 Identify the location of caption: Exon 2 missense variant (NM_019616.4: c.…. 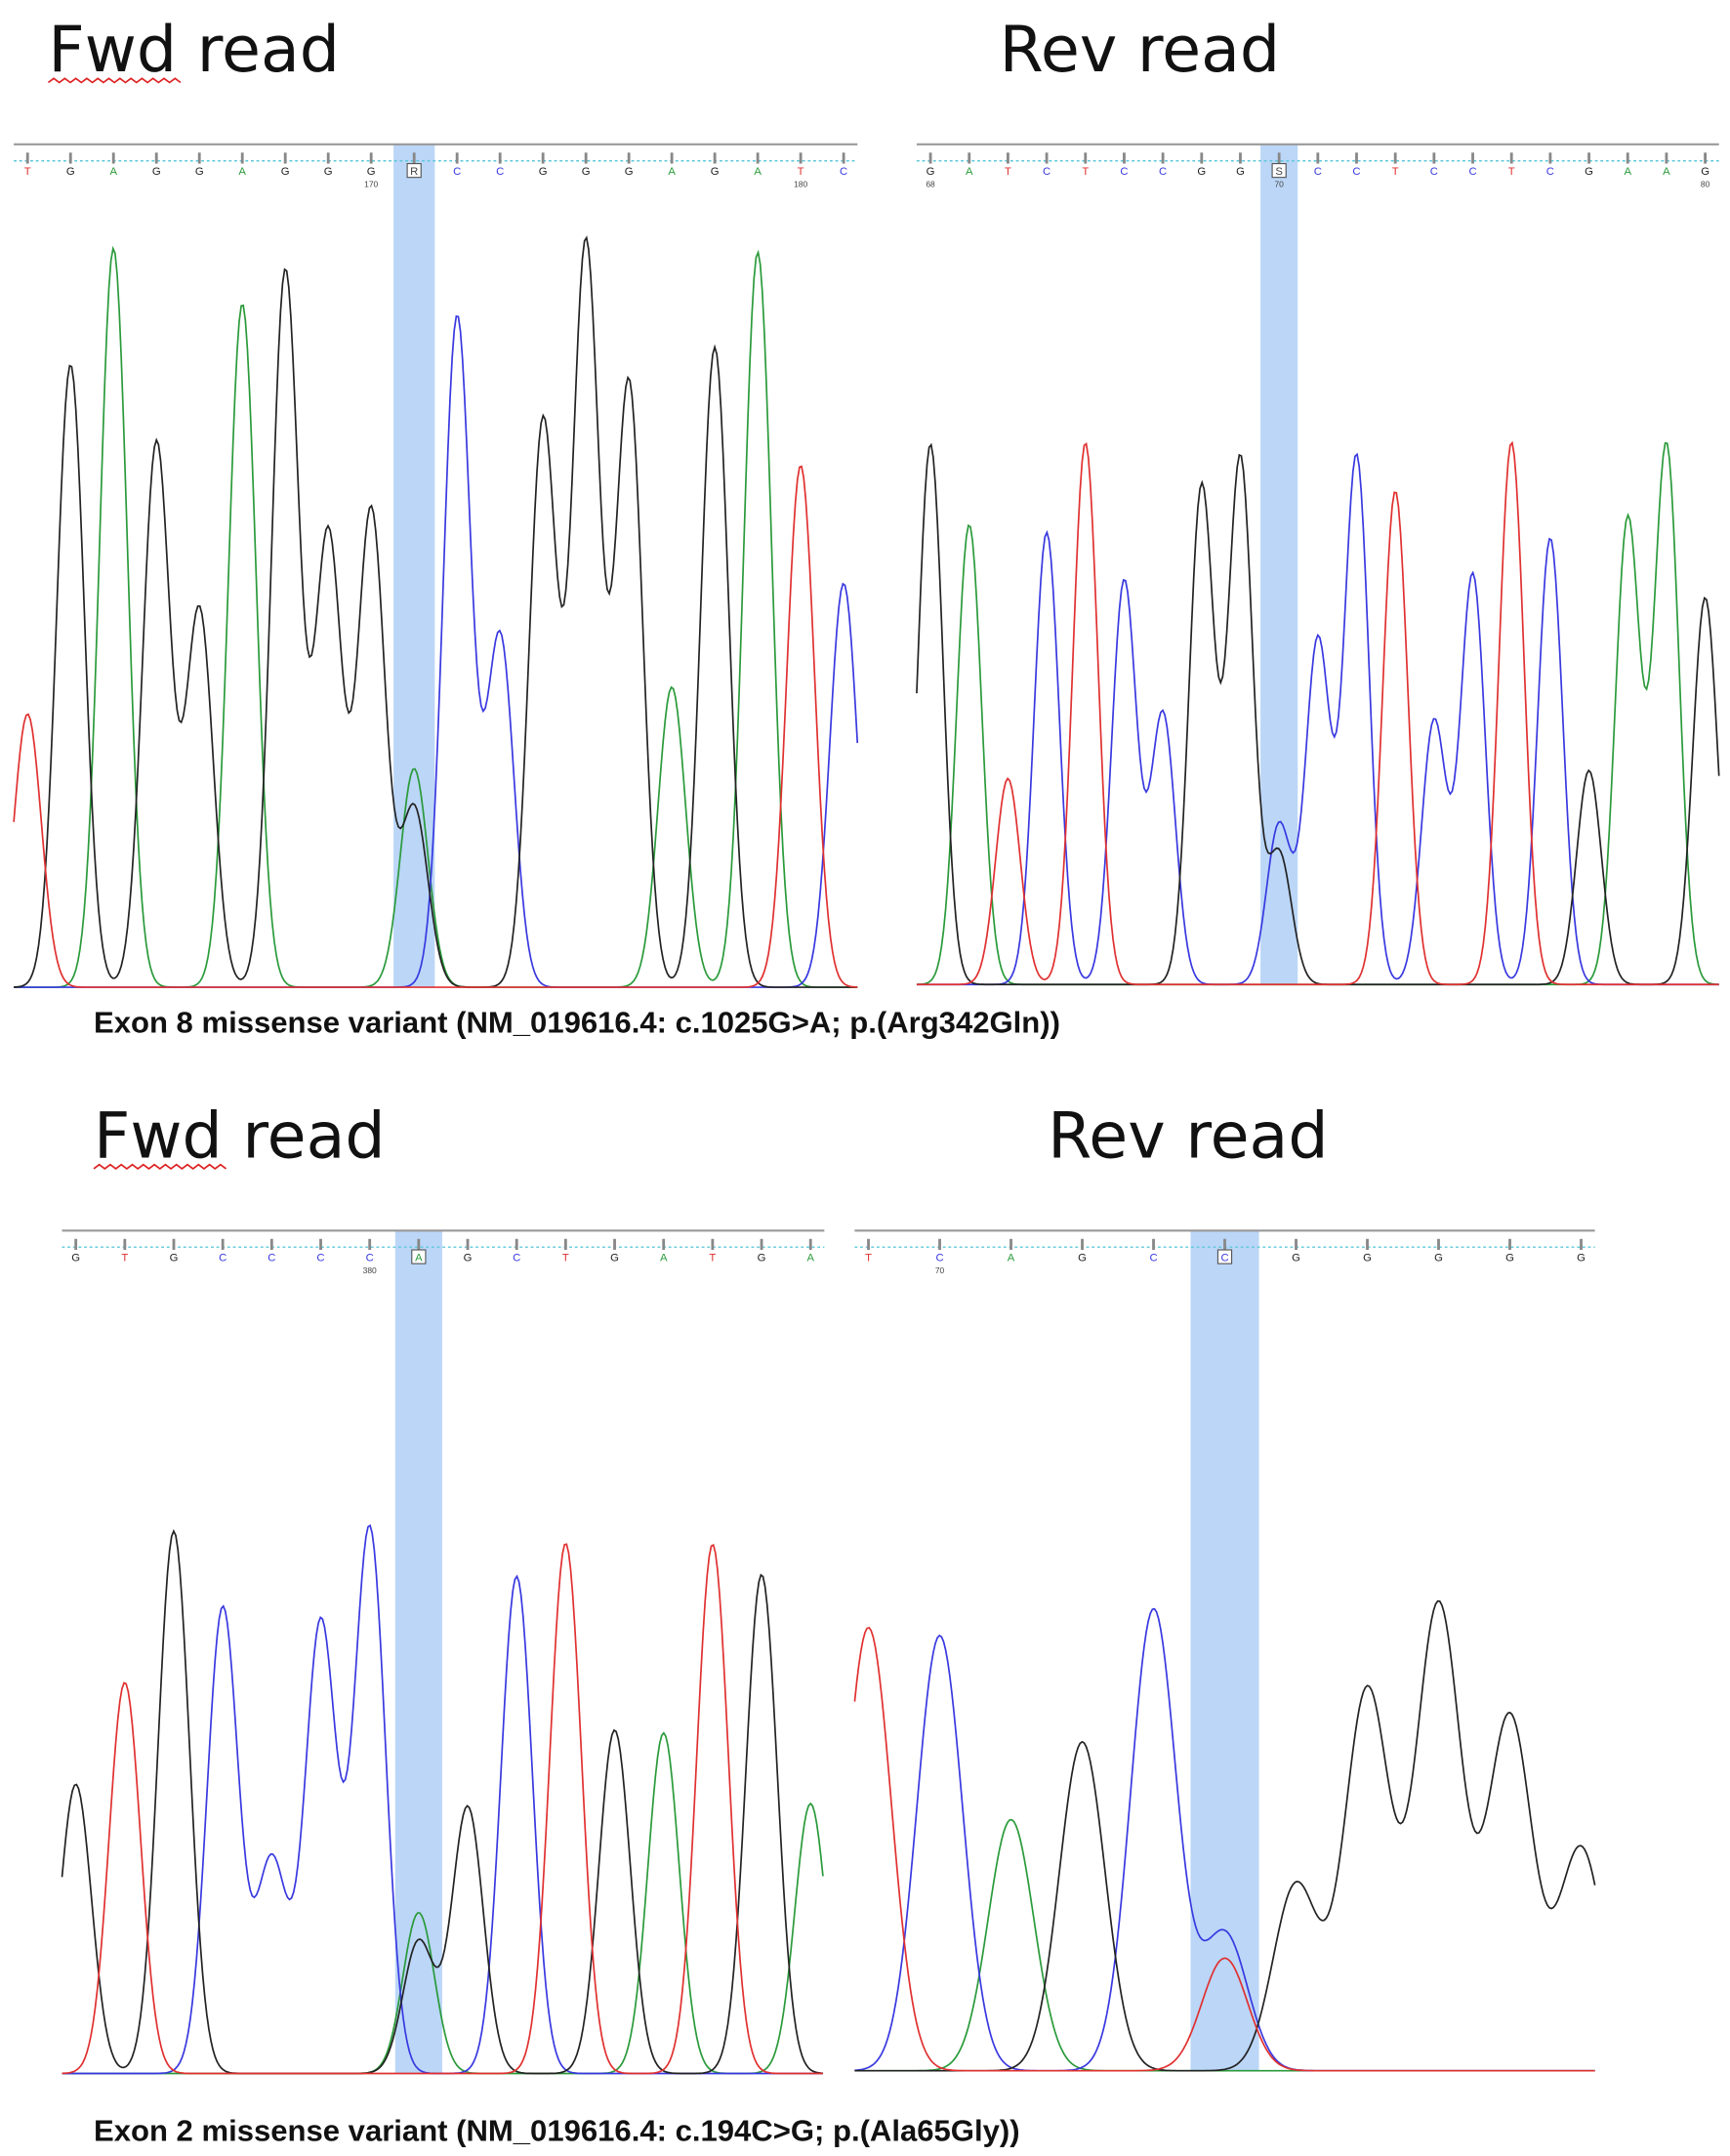
(557, 2131).